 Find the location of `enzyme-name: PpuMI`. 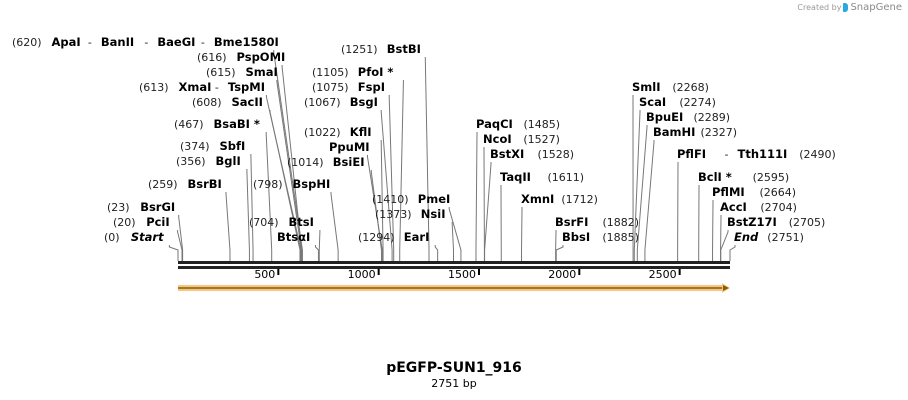

enzyme-name: PpuMI is located at coordinates (349, 147).